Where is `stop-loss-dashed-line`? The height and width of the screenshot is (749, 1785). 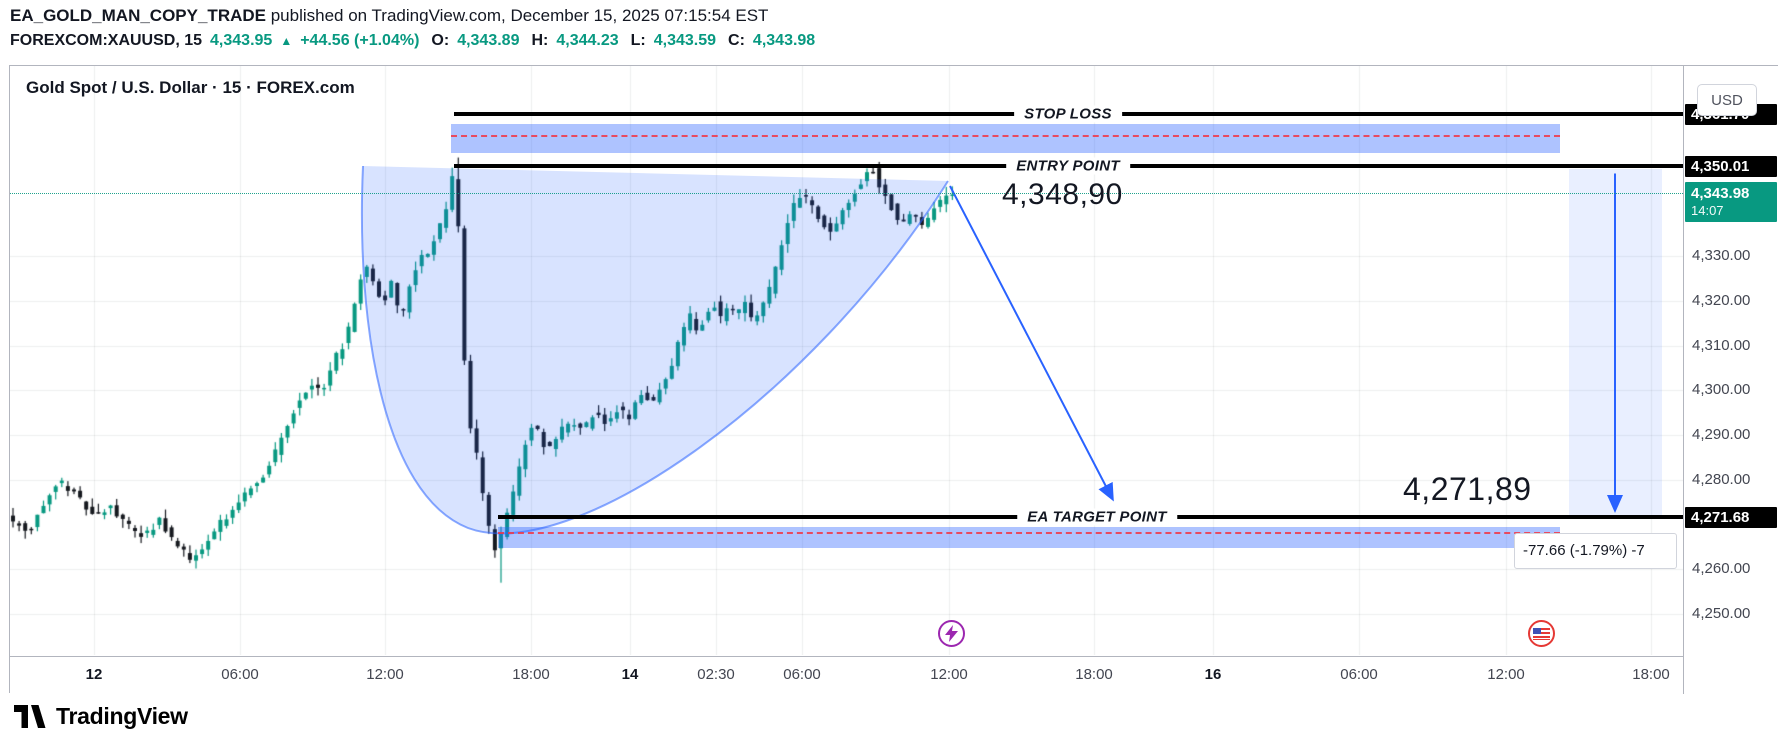
stop-loss-dashed-line is located at coordinates (1005, 136).